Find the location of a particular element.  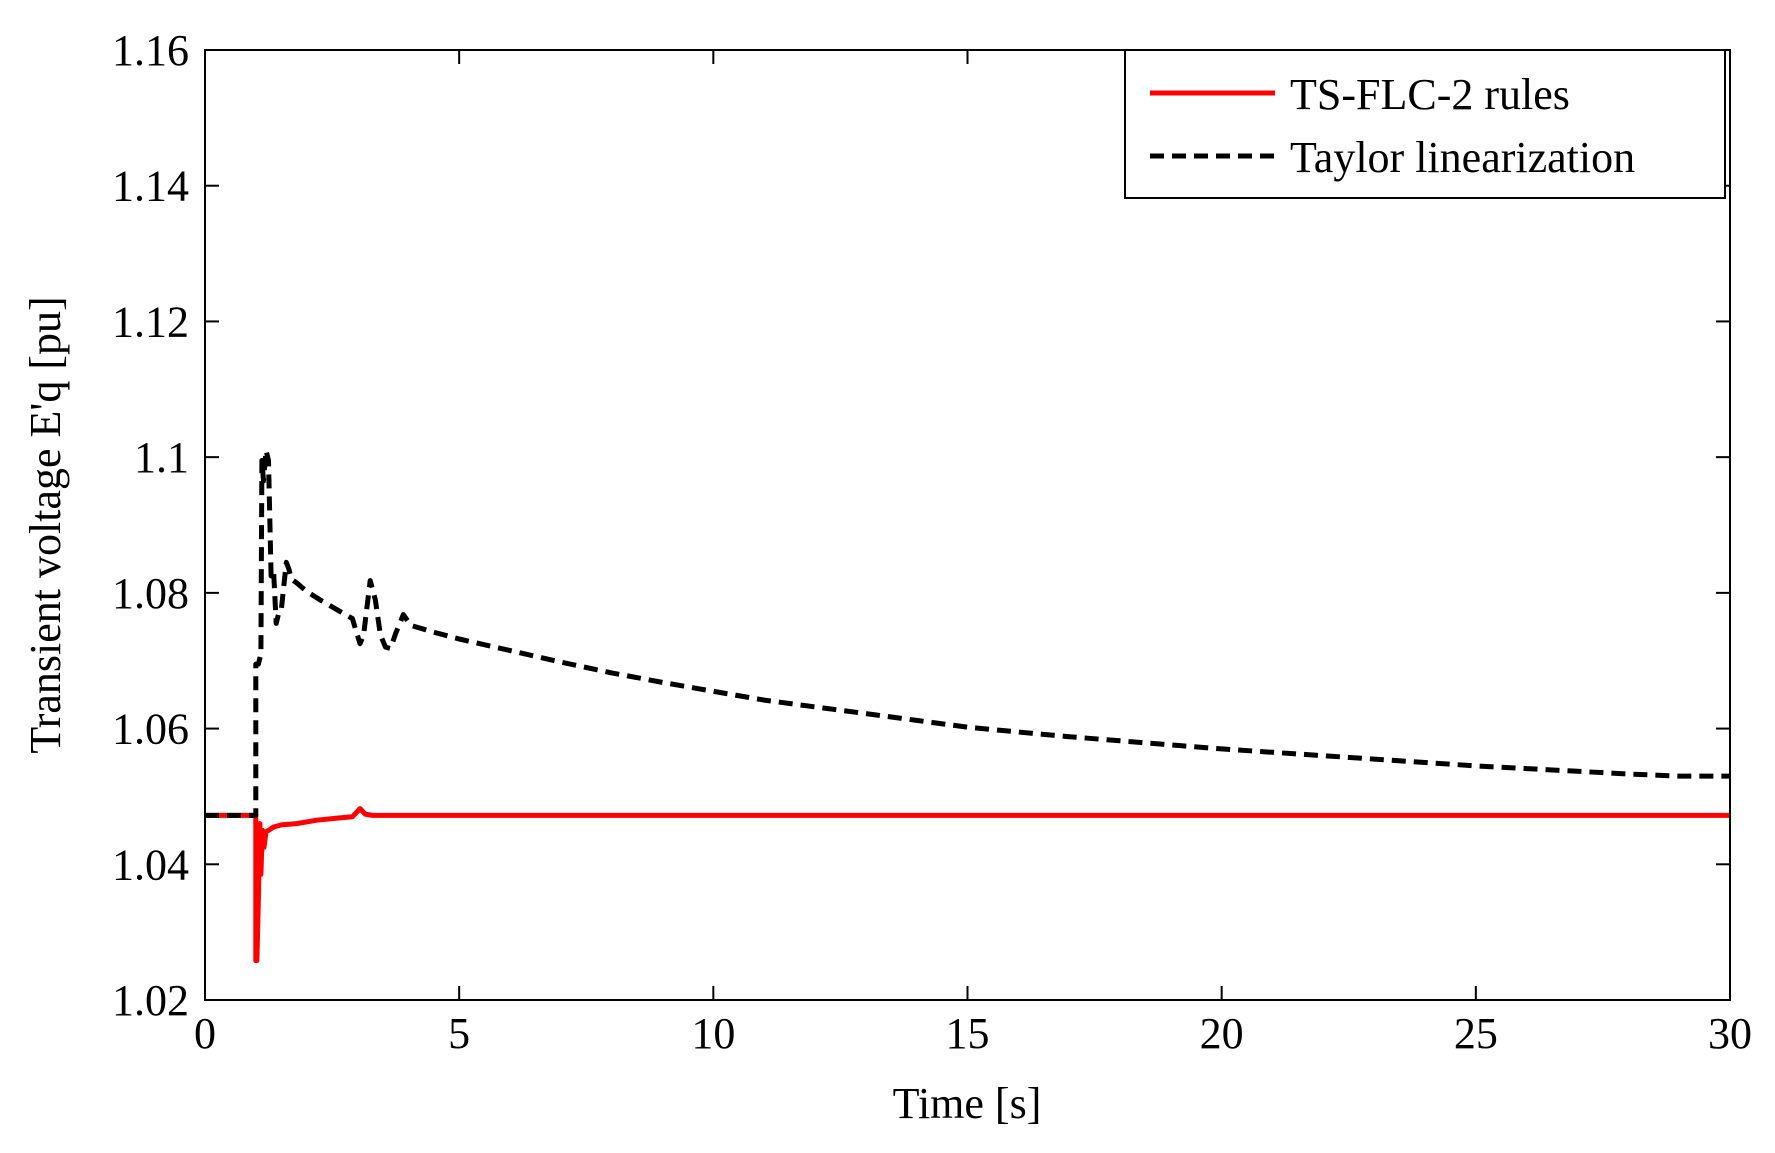

legend-label-taylor: Taylor linearization is located at coordinates (1462, 157).